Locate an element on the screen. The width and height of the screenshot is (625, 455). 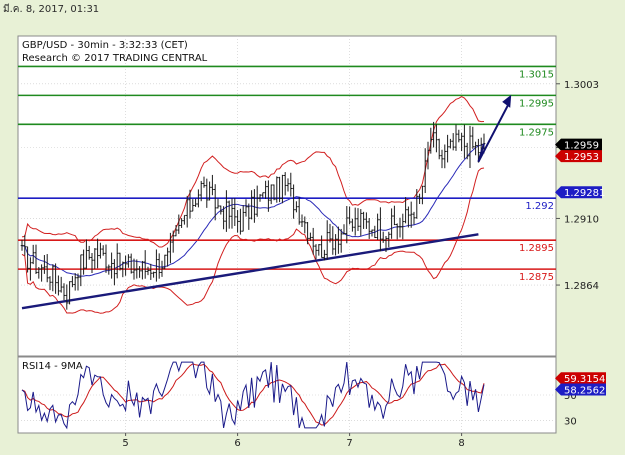
price-tag: 1.2953 is located at coordinates (578, 156).